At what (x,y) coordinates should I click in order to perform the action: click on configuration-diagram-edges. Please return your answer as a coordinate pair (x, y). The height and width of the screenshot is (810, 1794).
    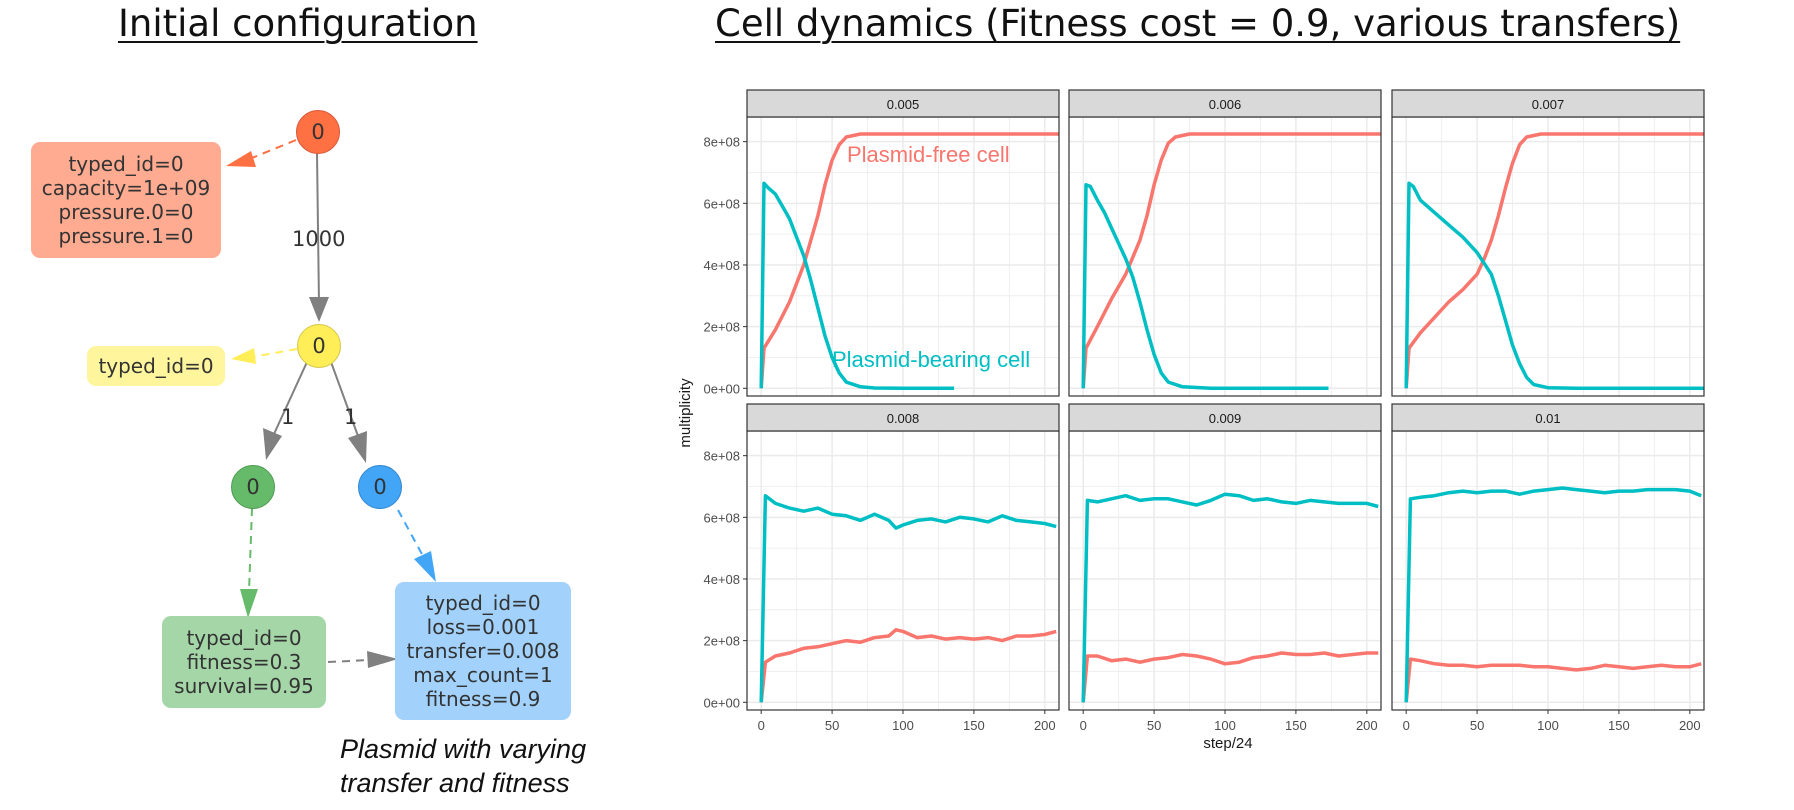
    Looking at the image, I should click on (331, 403).